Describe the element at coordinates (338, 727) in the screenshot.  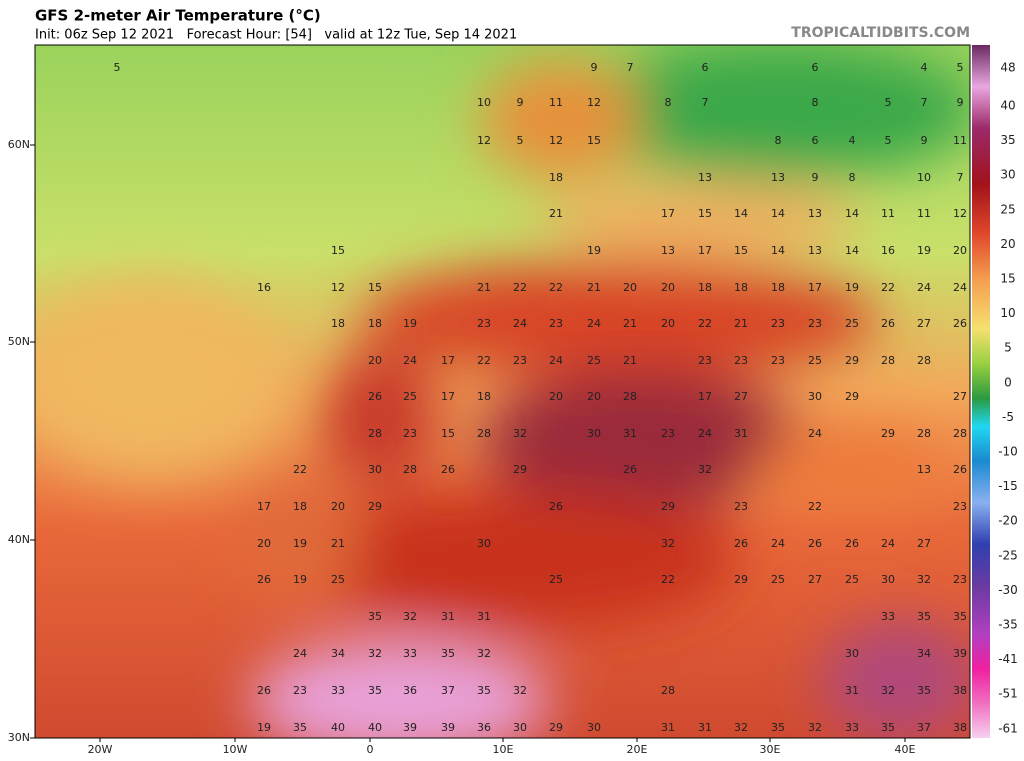
I see `temperature-label: 40` at that location.